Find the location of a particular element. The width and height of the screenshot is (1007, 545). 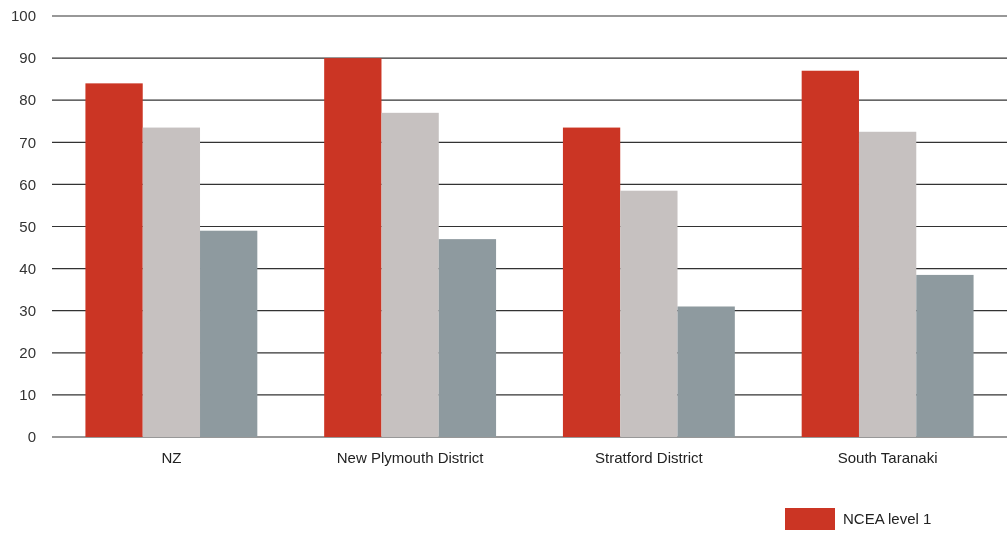

y-tick-label: 20 is located at coordinates (27, 353).